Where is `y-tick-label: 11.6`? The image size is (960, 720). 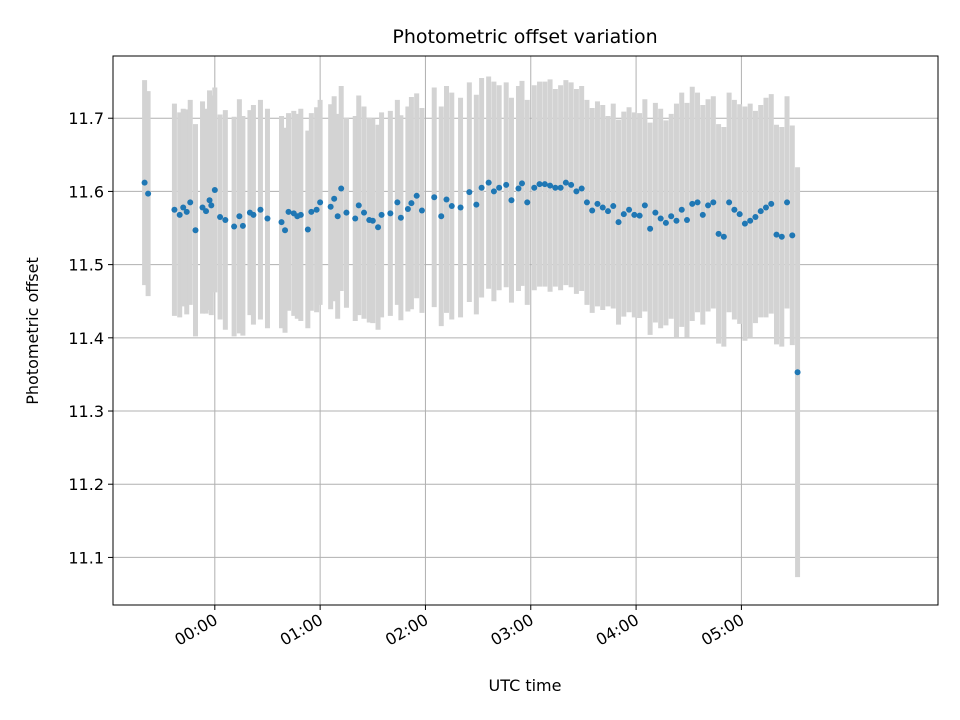 y-tick-label: 11.6 is located at coordinates (86, 191).